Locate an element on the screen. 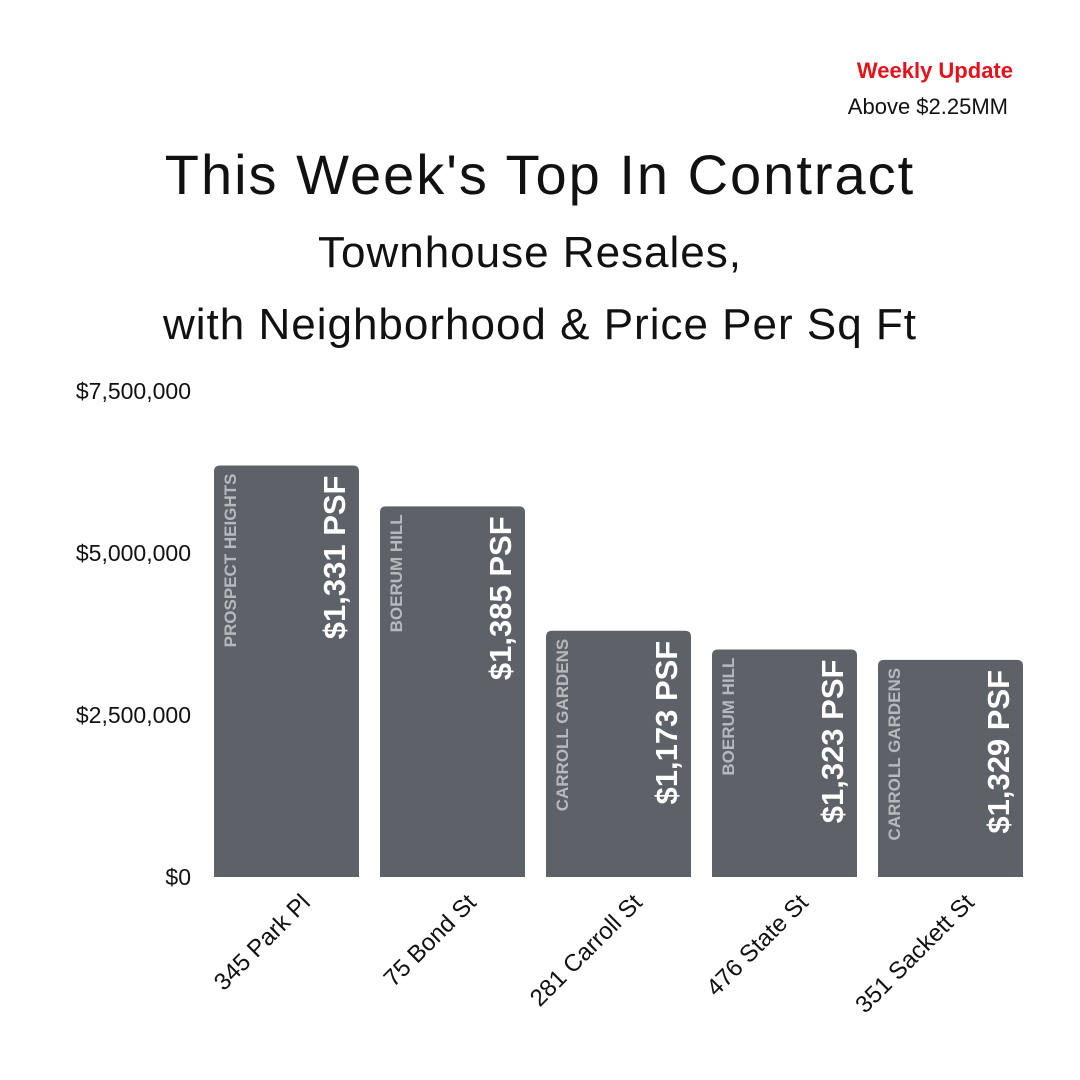  psf-label: $1,173 PSF is located at coordinates (666, 723).